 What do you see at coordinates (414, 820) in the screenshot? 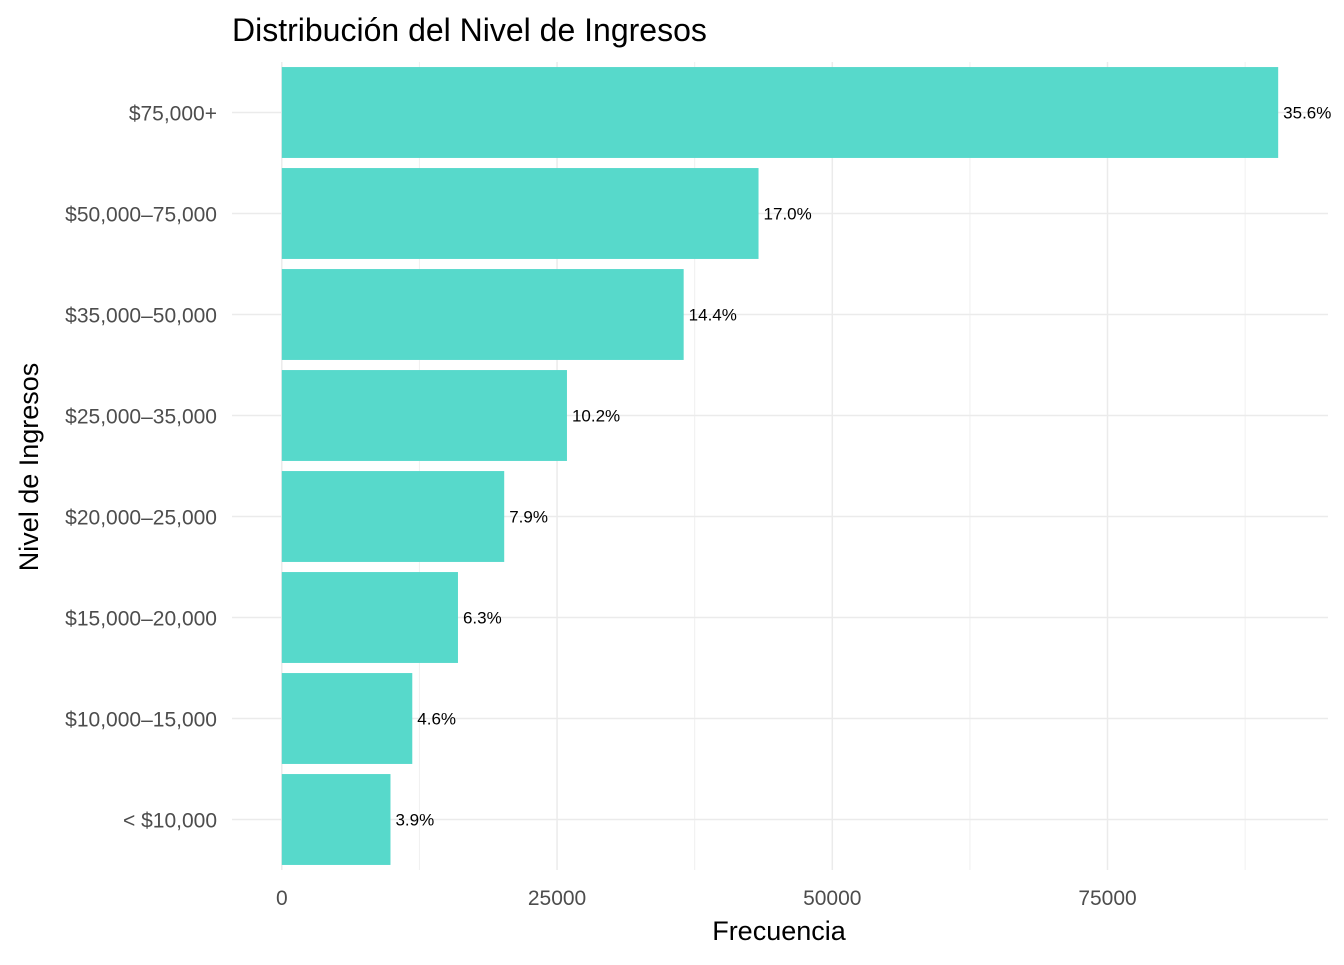
I see `data-label: 3.9%` at bounding box center [414, 820].